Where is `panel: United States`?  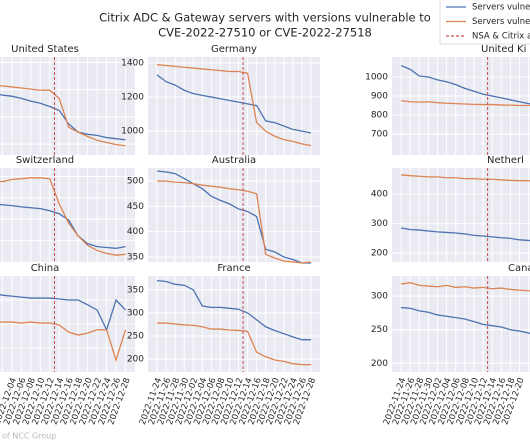 panel: United States is located at coordinates (67, 99).